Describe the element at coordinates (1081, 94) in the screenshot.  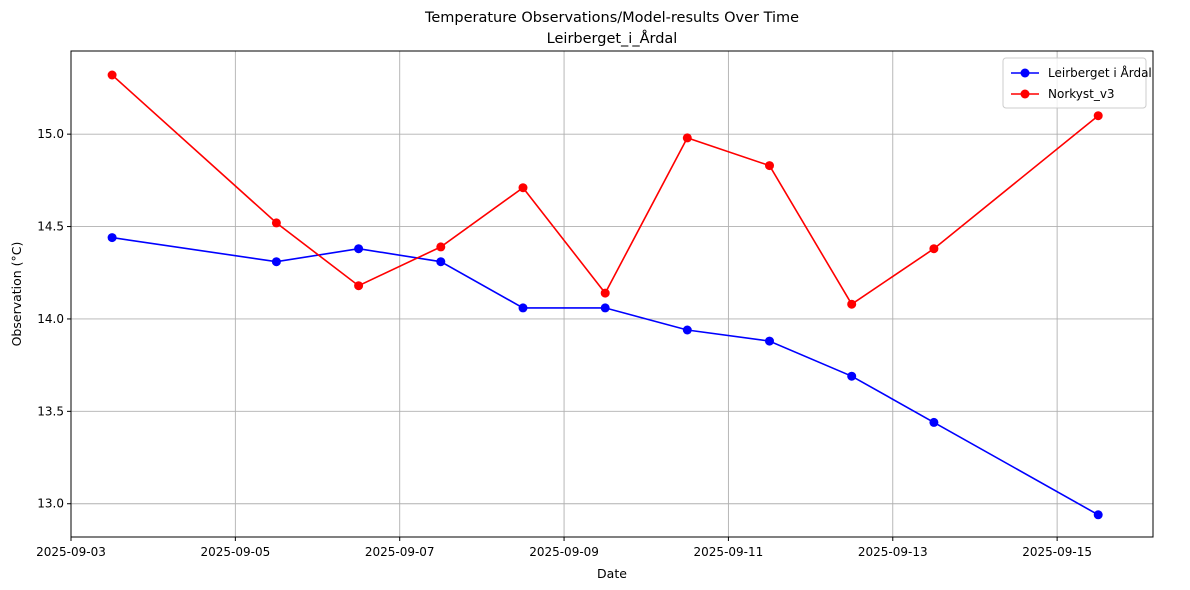
I see `legend-label-1: Norkyst_v3` at that location.